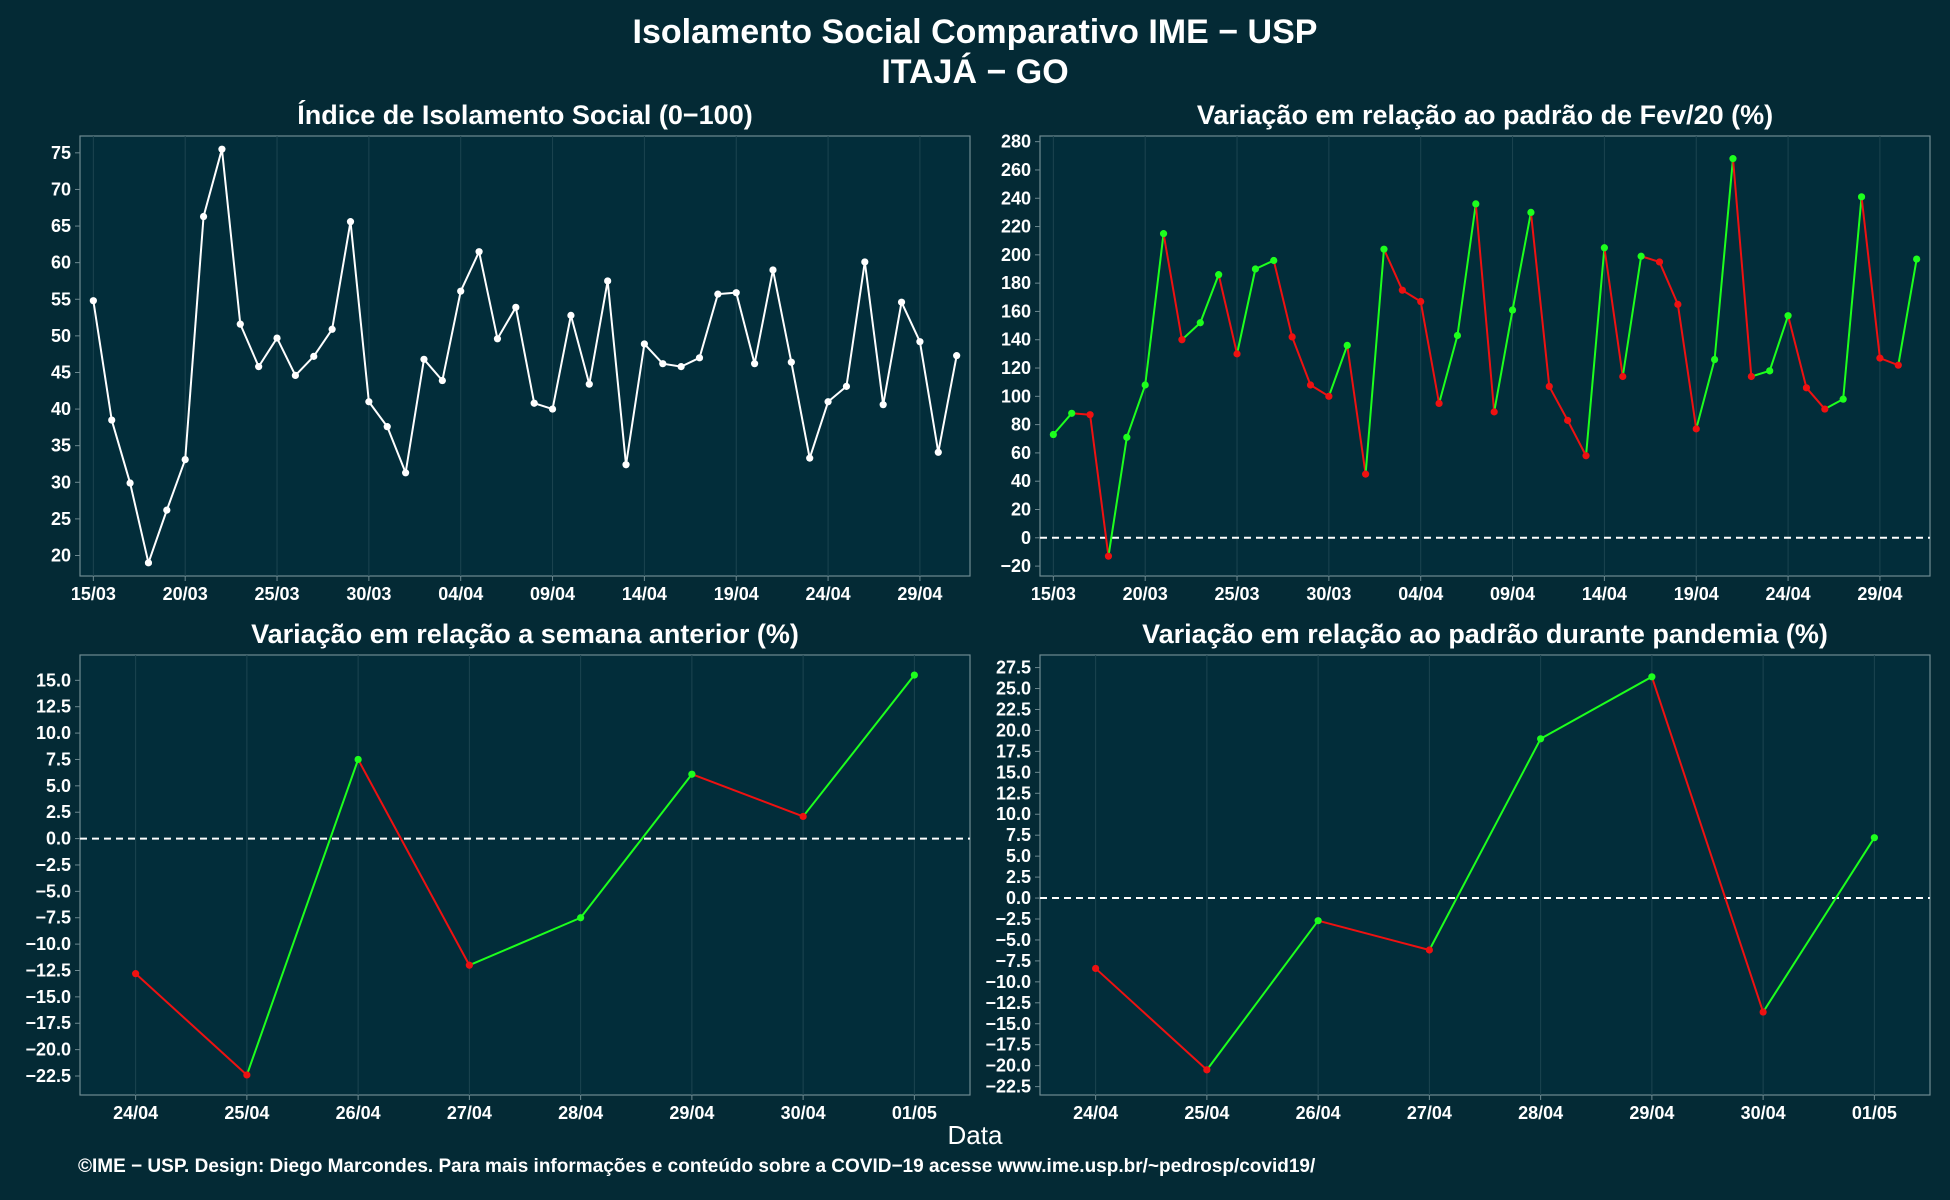  Describe the element at coordinates (246, 1113) in the screenshot. I see `x-tick-label: 25/04` at that location.